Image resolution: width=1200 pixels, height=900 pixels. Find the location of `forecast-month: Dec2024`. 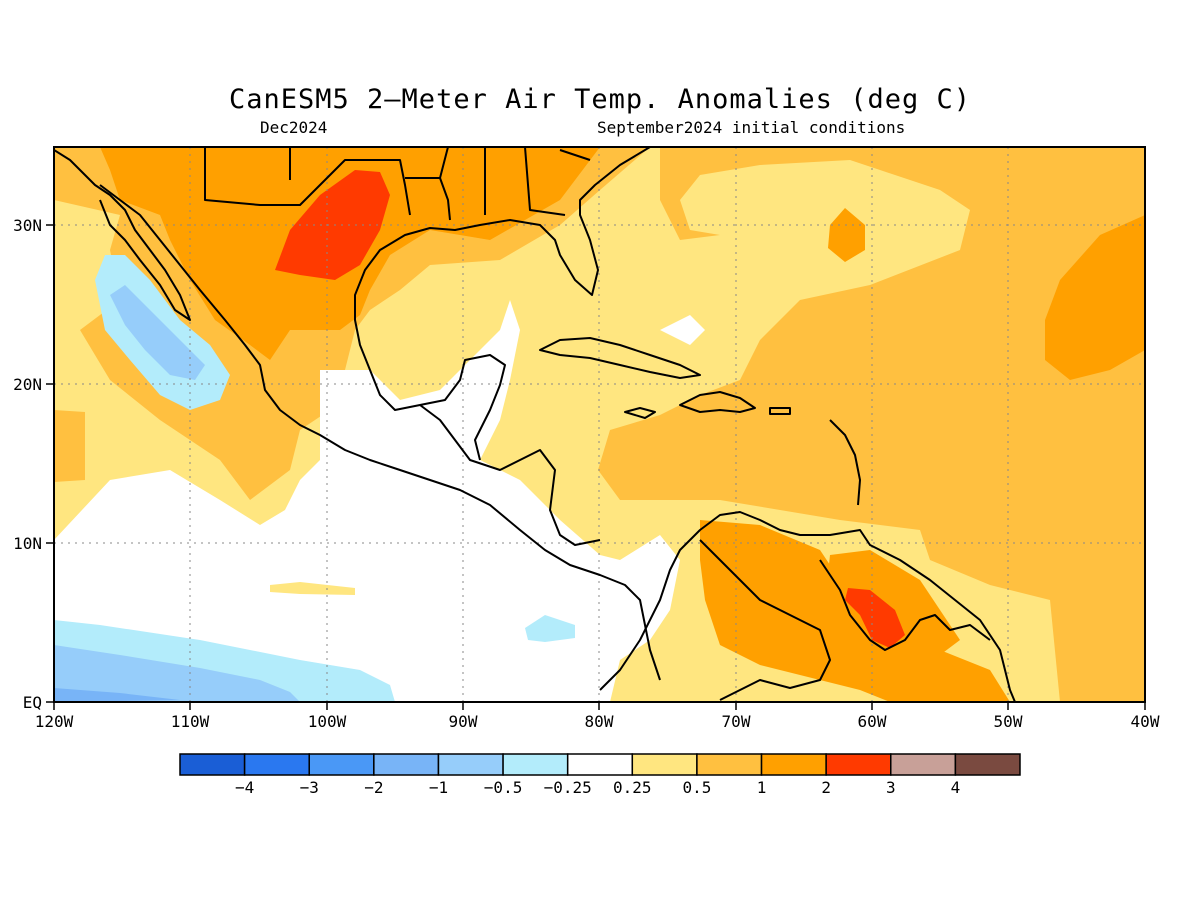

forecast-month: Dec2024 is located at coordinates (294, 127).